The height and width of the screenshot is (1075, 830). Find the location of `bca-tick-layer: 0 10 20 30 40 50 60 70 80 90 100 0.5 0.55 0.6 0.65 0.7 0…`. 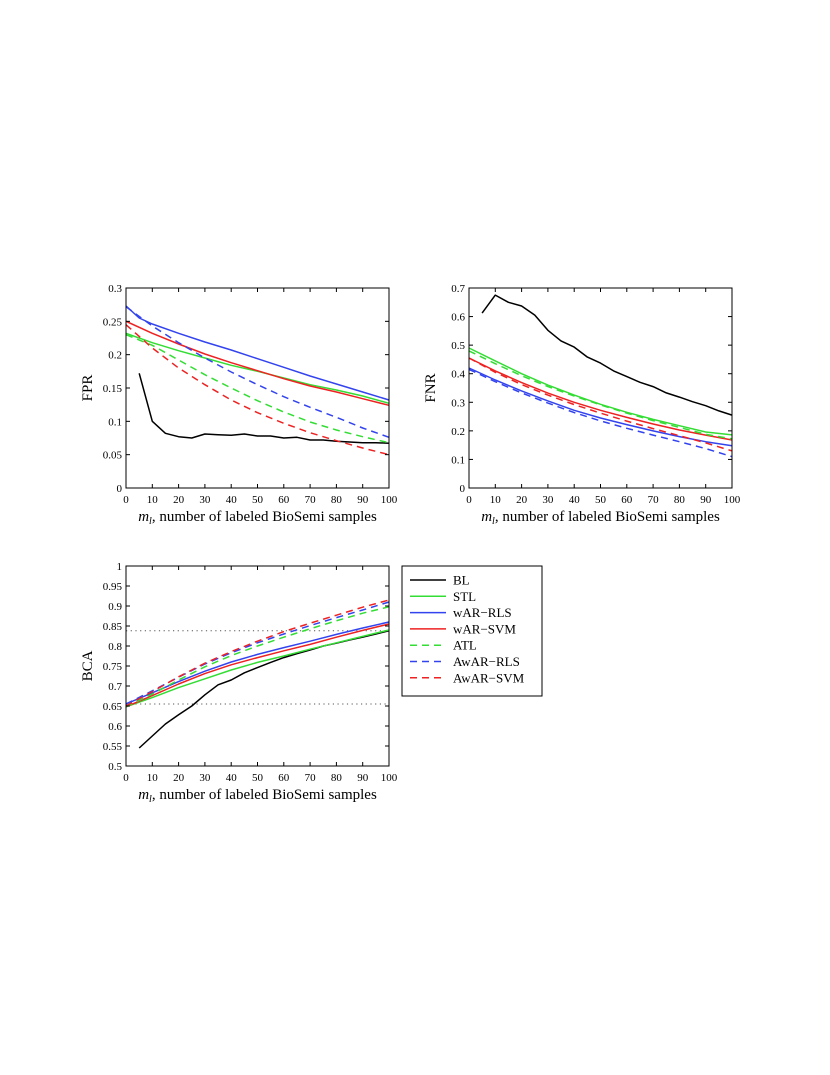

bca-tick-layer: 0 10 20 30 40 50 60 70 80 90 100 0.5 0.55 0.6 0.65 0.7 0… is located at coordinates (250, 672).